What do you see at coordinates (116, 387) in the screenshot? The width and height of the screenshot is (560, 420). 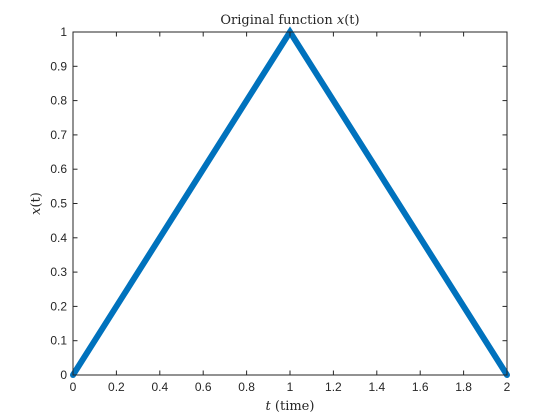 I see `x-tick-label: 0.2` at bounding box center [116, 387].